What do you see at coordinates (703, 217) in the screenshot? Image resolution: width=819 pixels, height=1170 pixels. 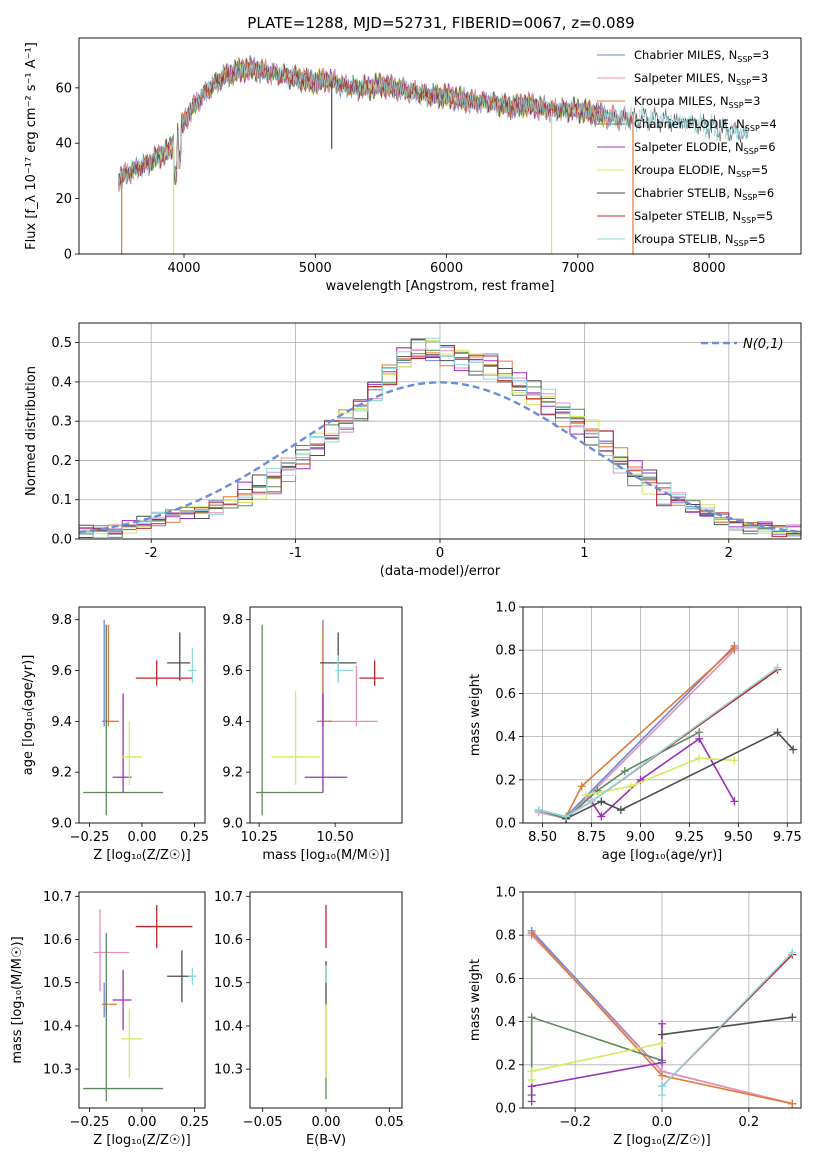 I see `legend-entry: Salpeter STELIB, NSSP=5` at bounding box center [703, 217].